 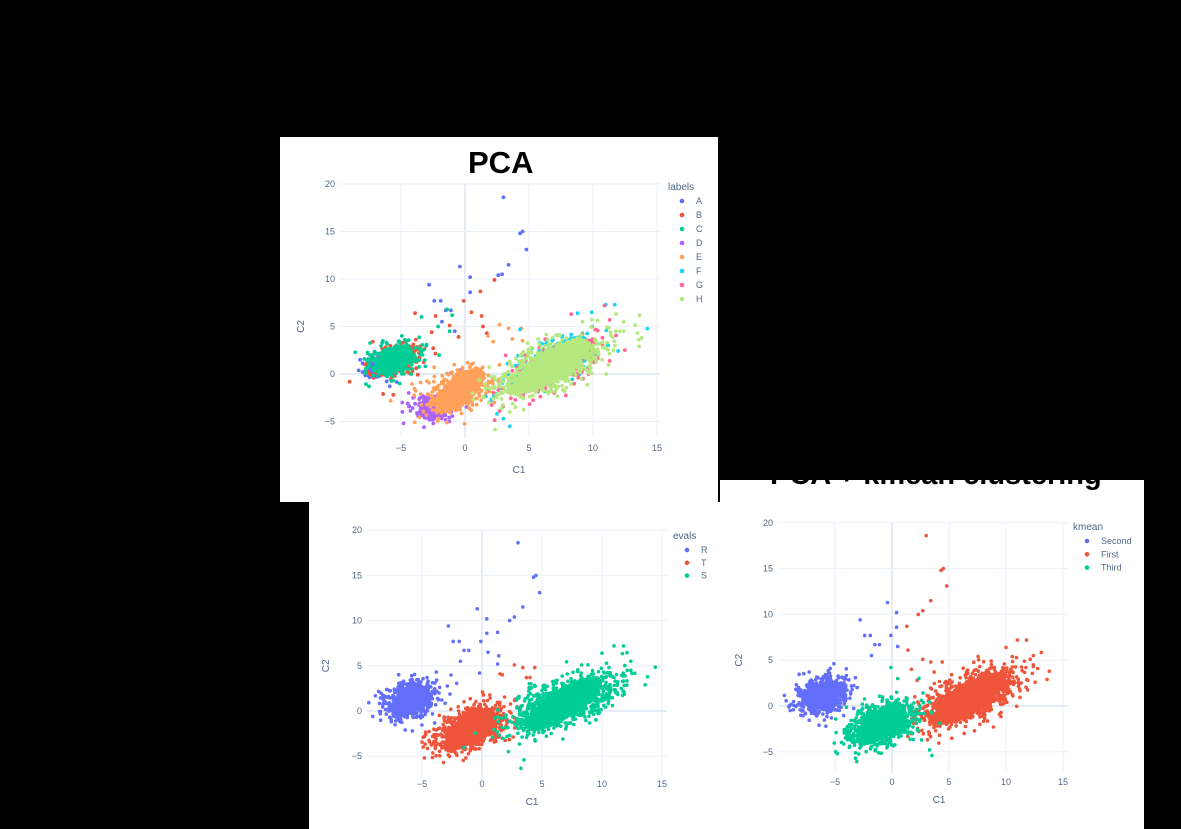 I want to click on legend-item-g: G, so click(x=691, y=285).